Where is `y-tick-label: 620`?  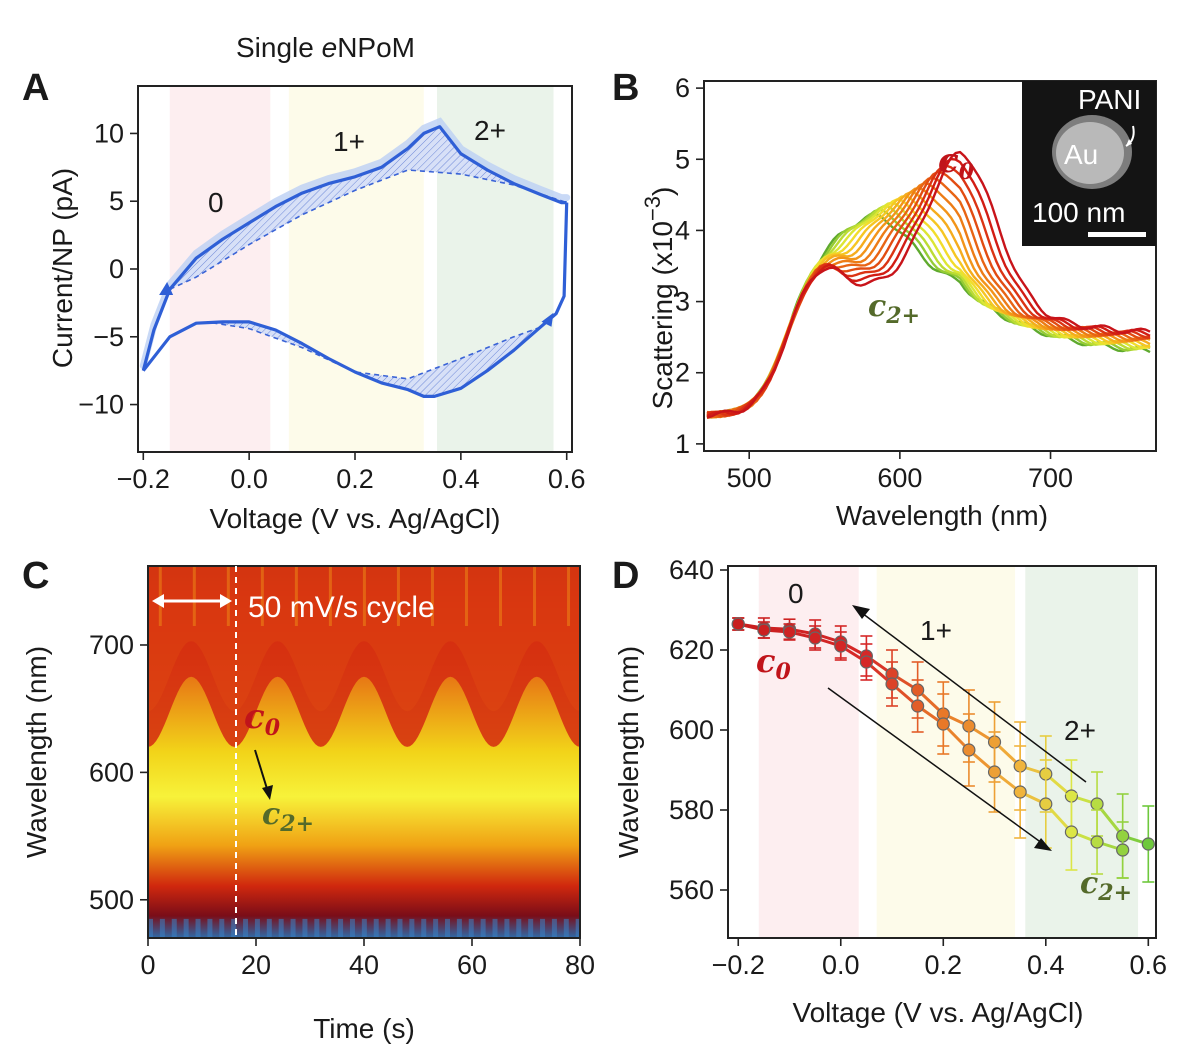 y-tick-label: 620 is located at coordinates (691, 650).